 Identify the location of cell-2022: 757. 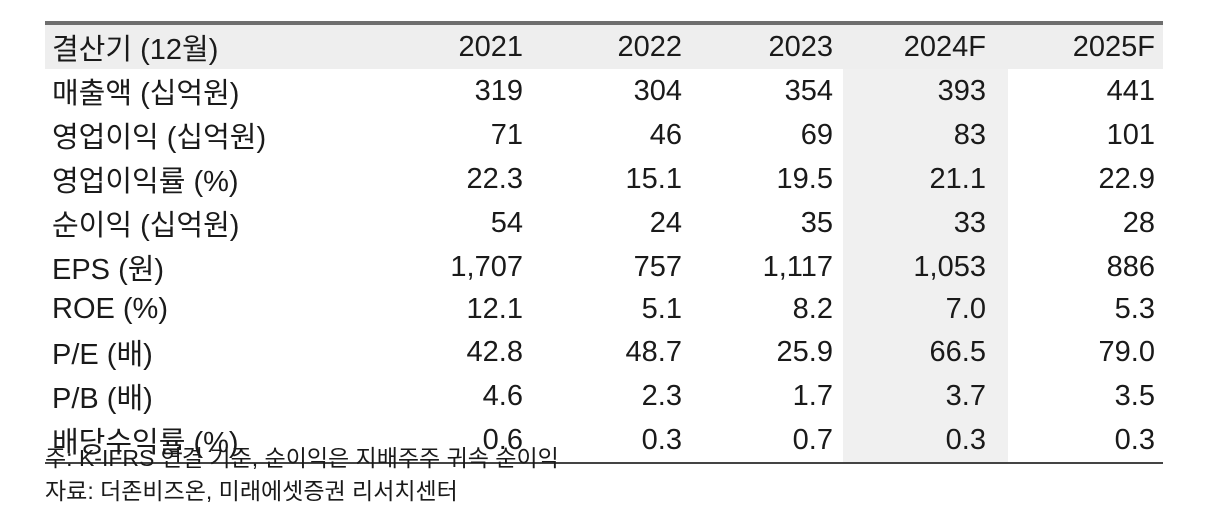
(657, 266).